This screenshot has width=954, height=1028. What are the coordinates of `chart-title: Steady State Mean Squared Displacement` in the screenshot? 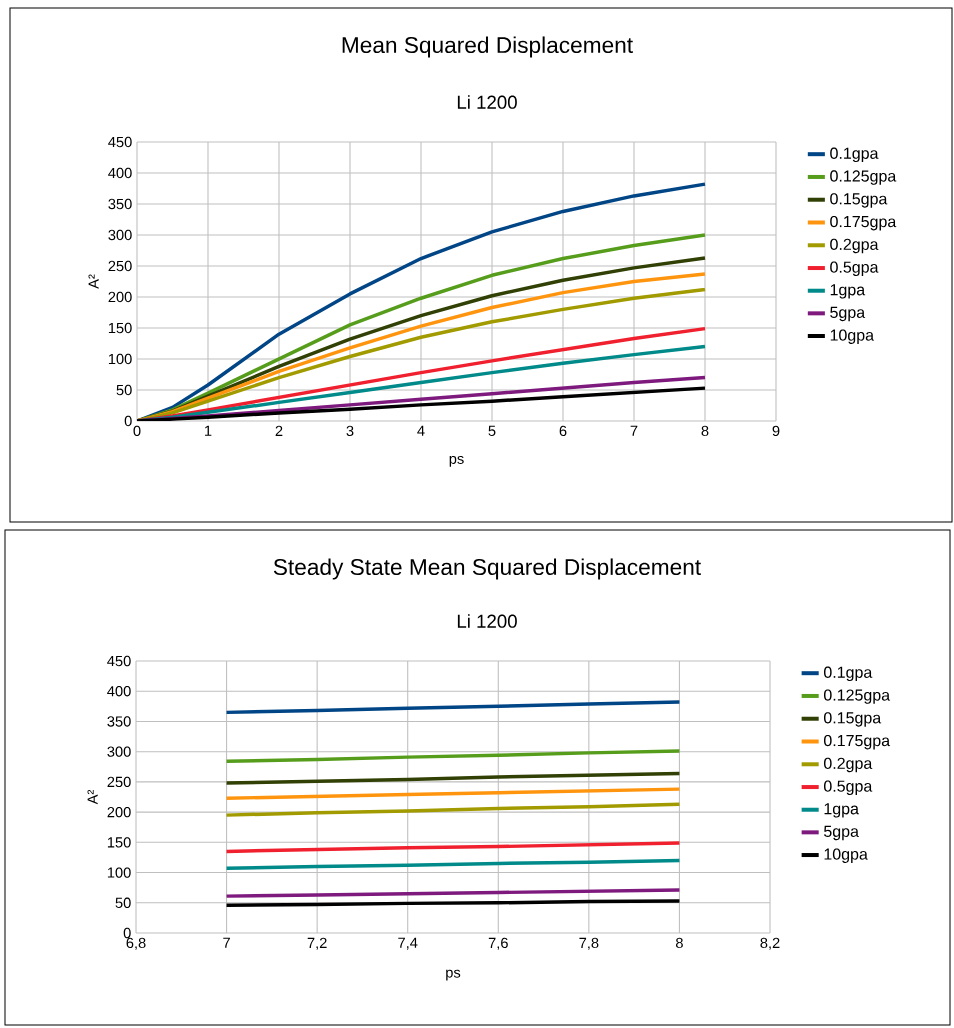 It's located at (487, 569).